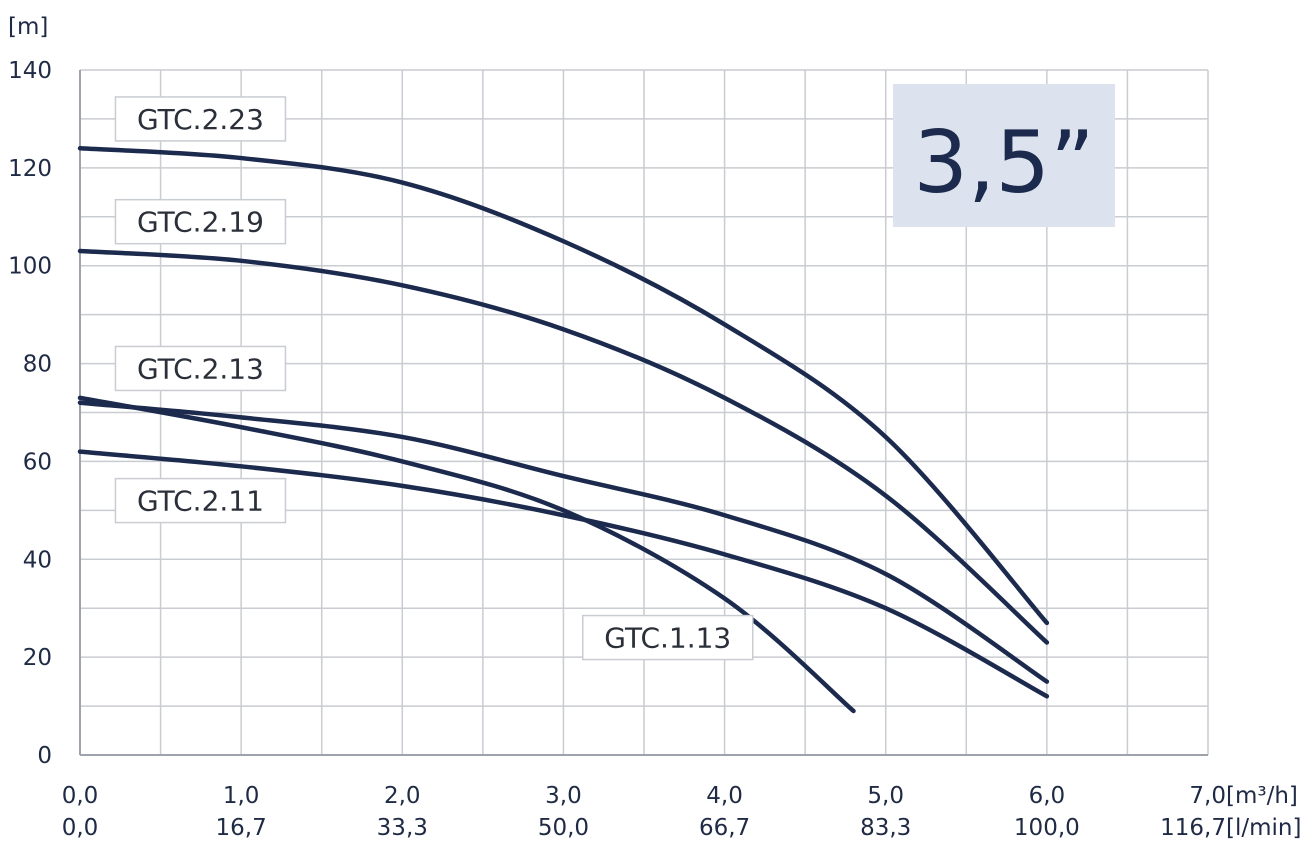 This screenshot has height=848, width=1313. I want to click on series-label-text: GTC.2.23, so click(200, 119).